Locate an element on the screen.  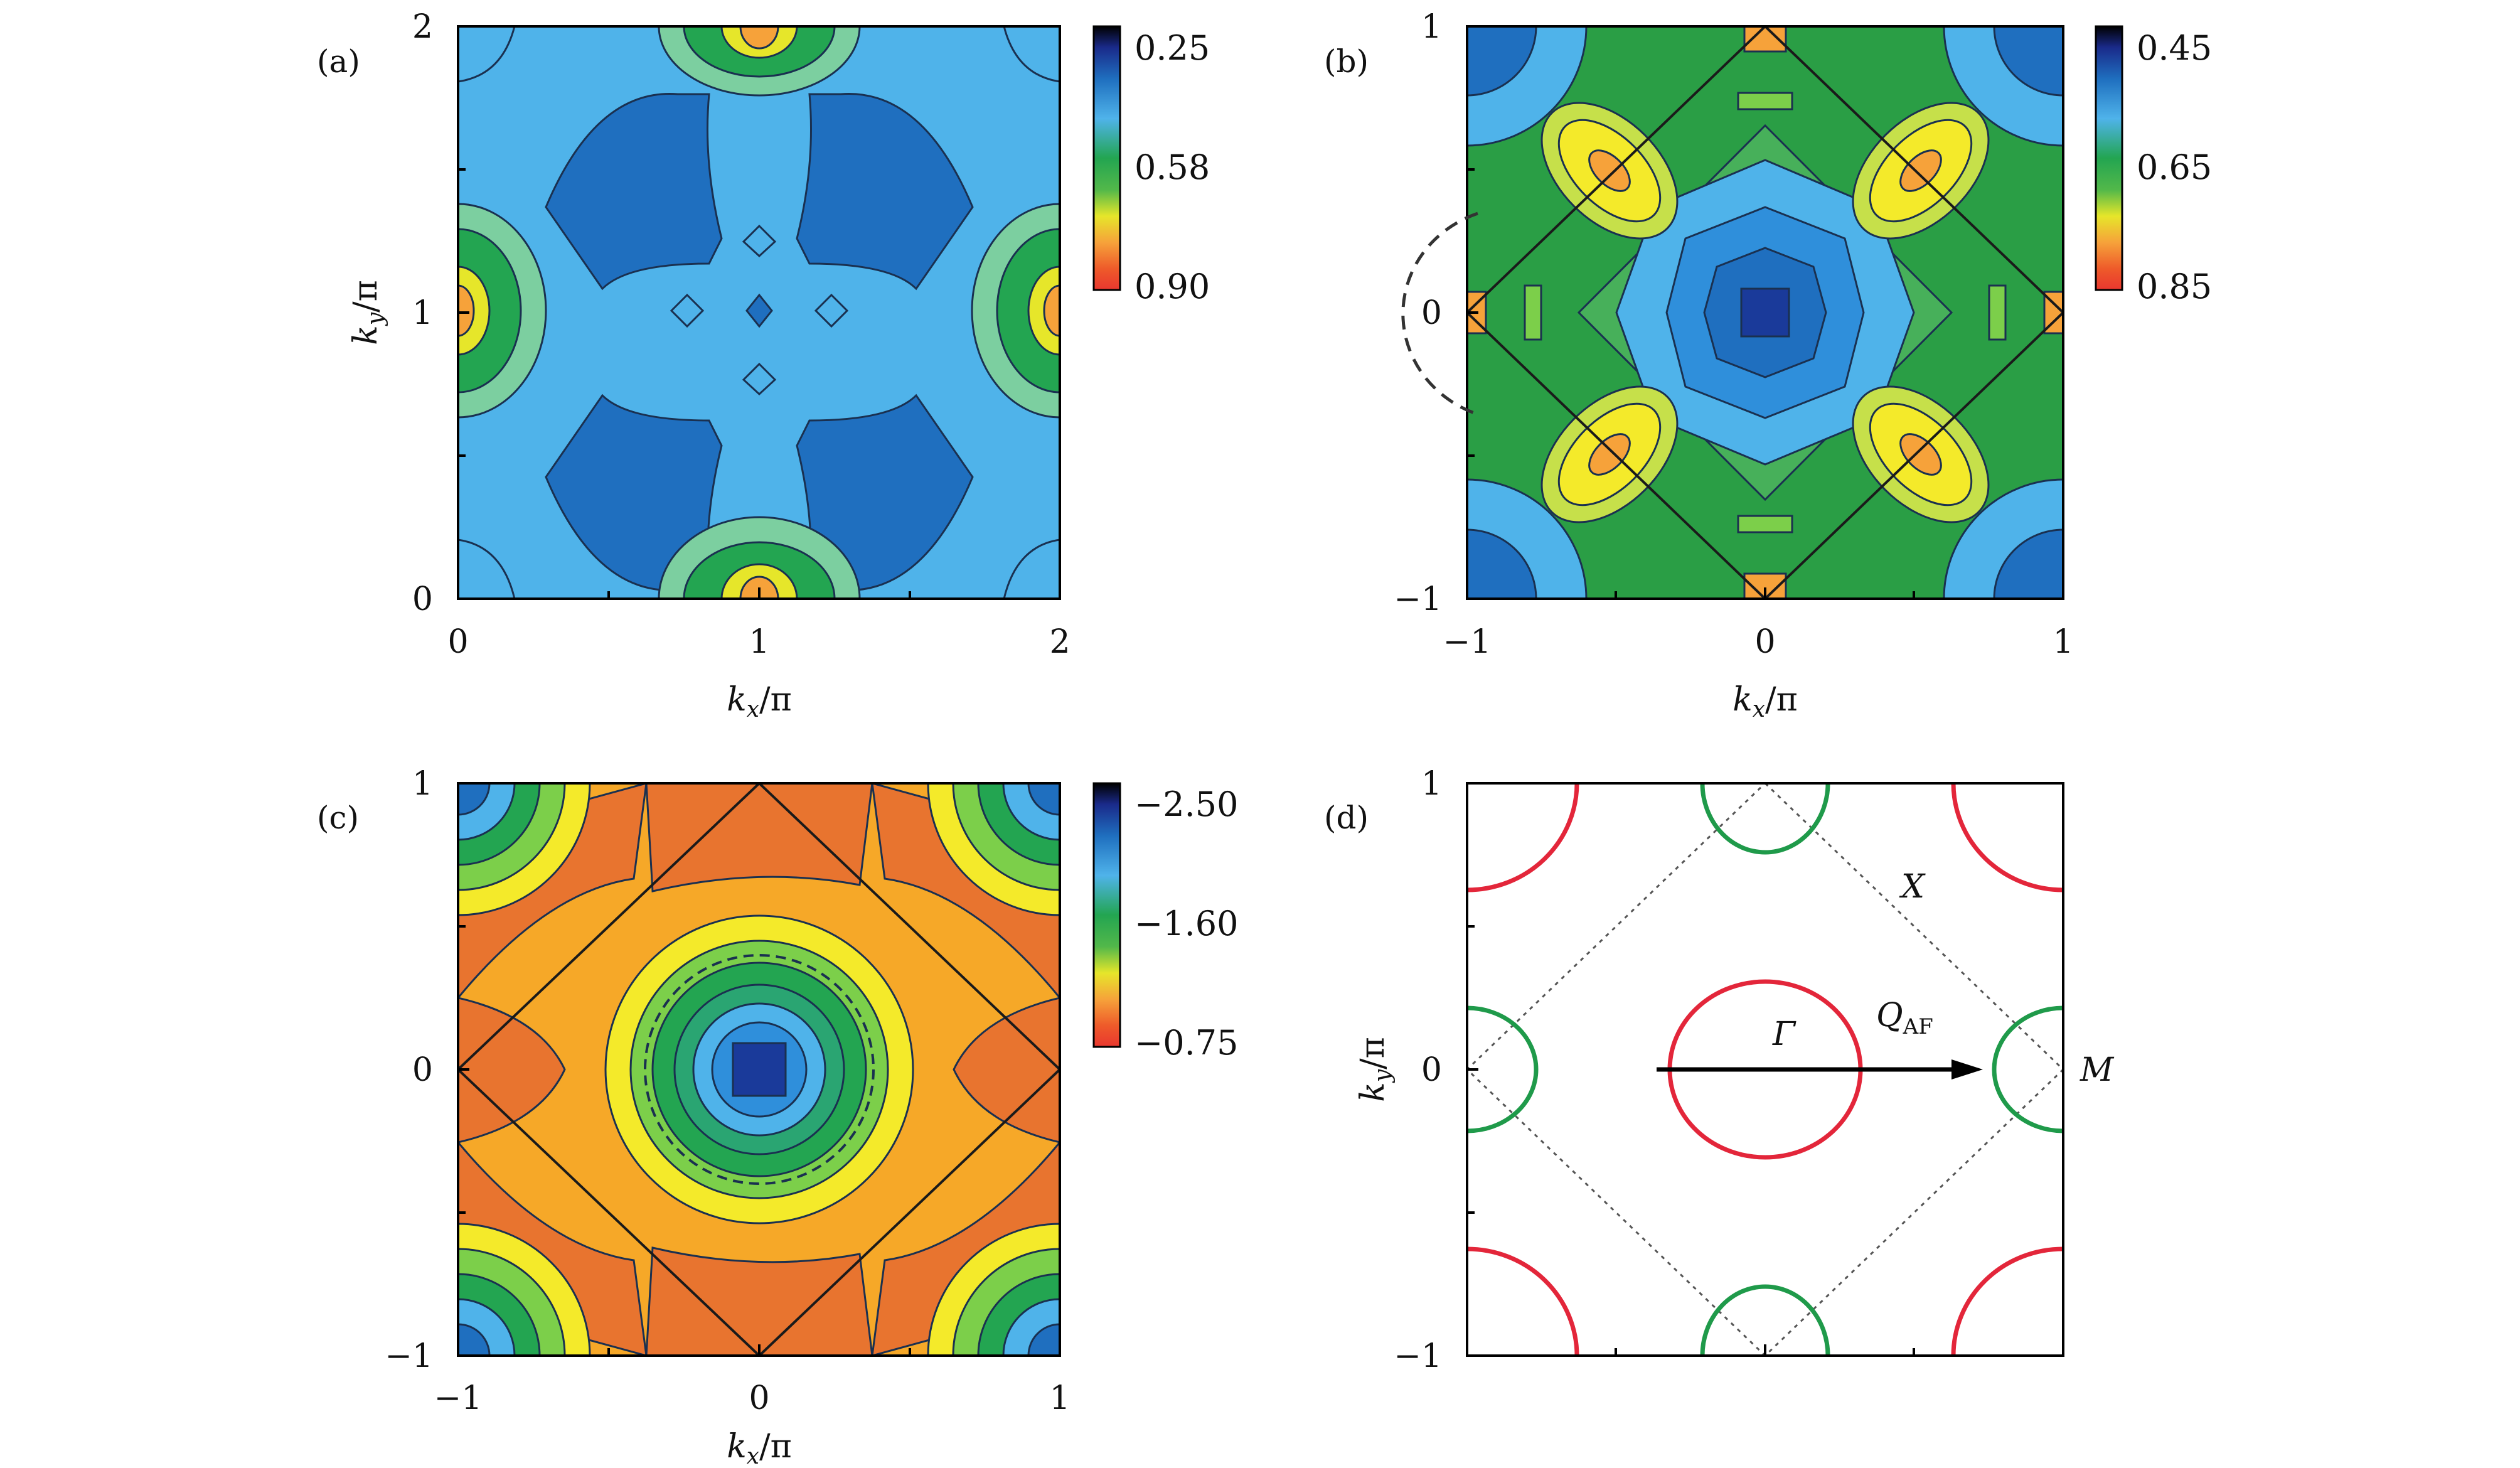
panel-b-heatmap is located at coordinates (1765, 312).